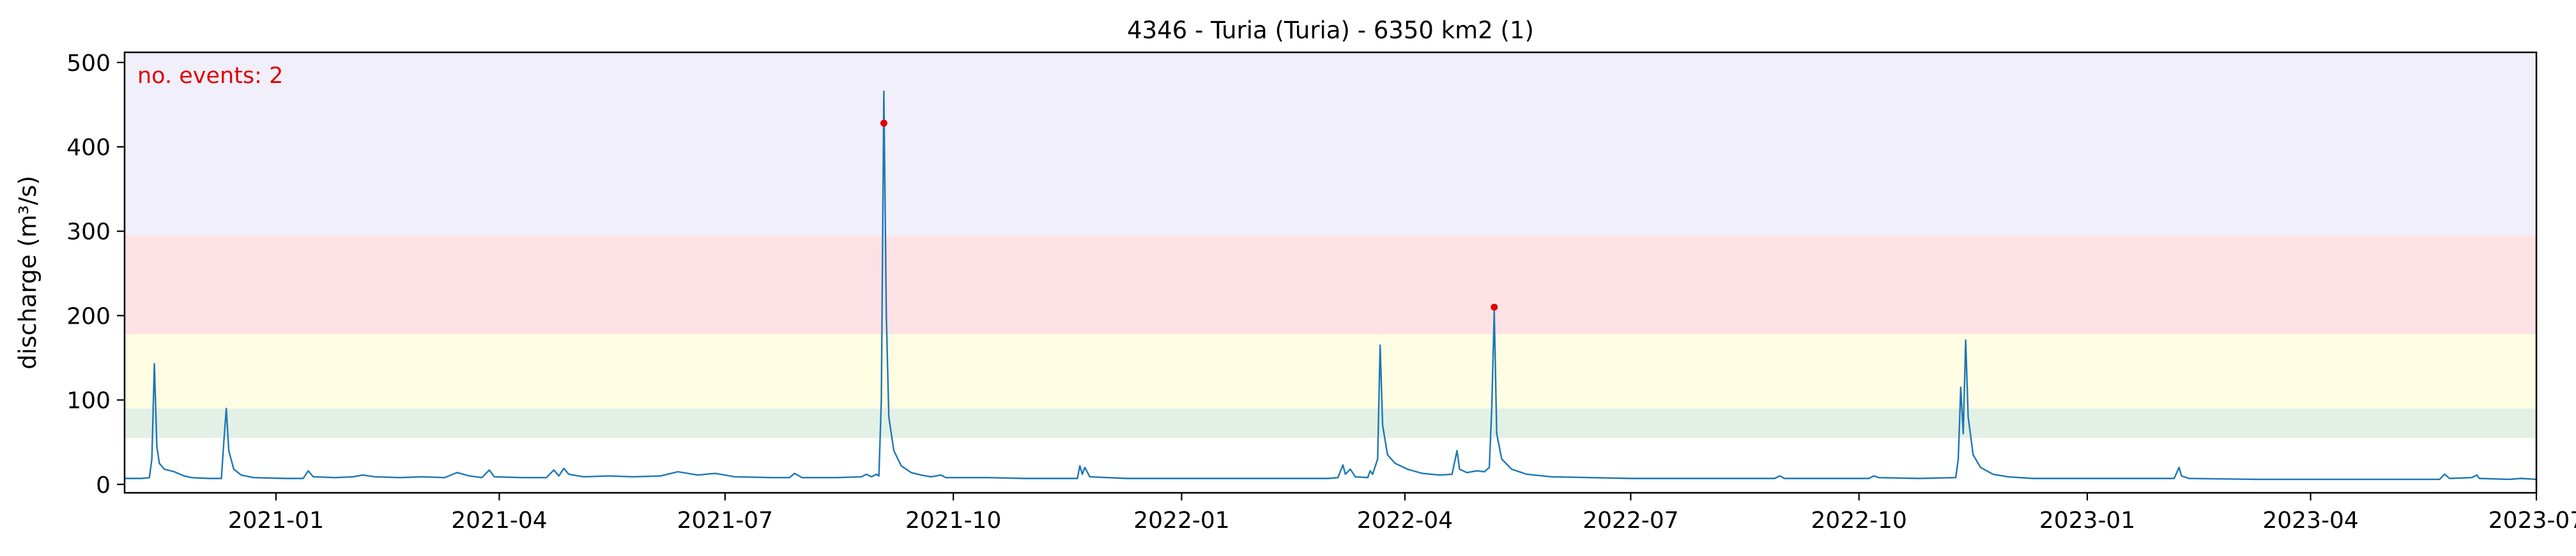 Image resolution: width=2576 pixels, height=556 pixels. What do you see at coordinates (1330, 31) in the screenshot?
I see `chart-title: 4346 - Turia (Turia) - 6350 km2 (1)` at bounding box center [1330, 31].